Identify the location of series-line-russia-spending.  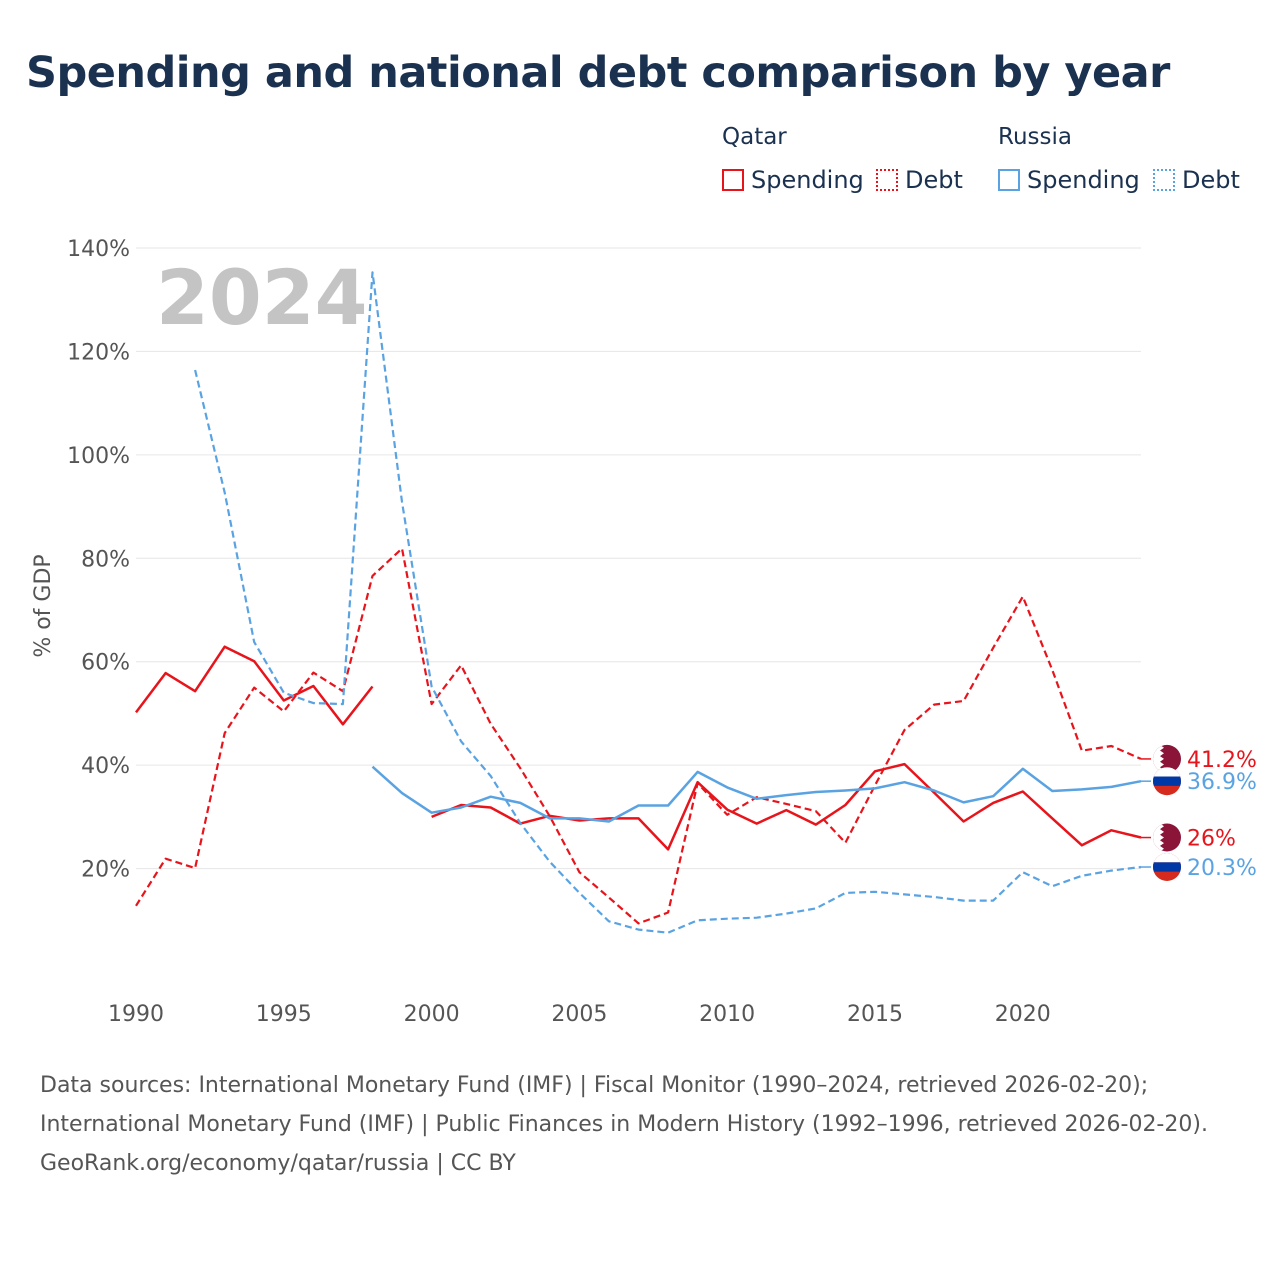
(756, 794).